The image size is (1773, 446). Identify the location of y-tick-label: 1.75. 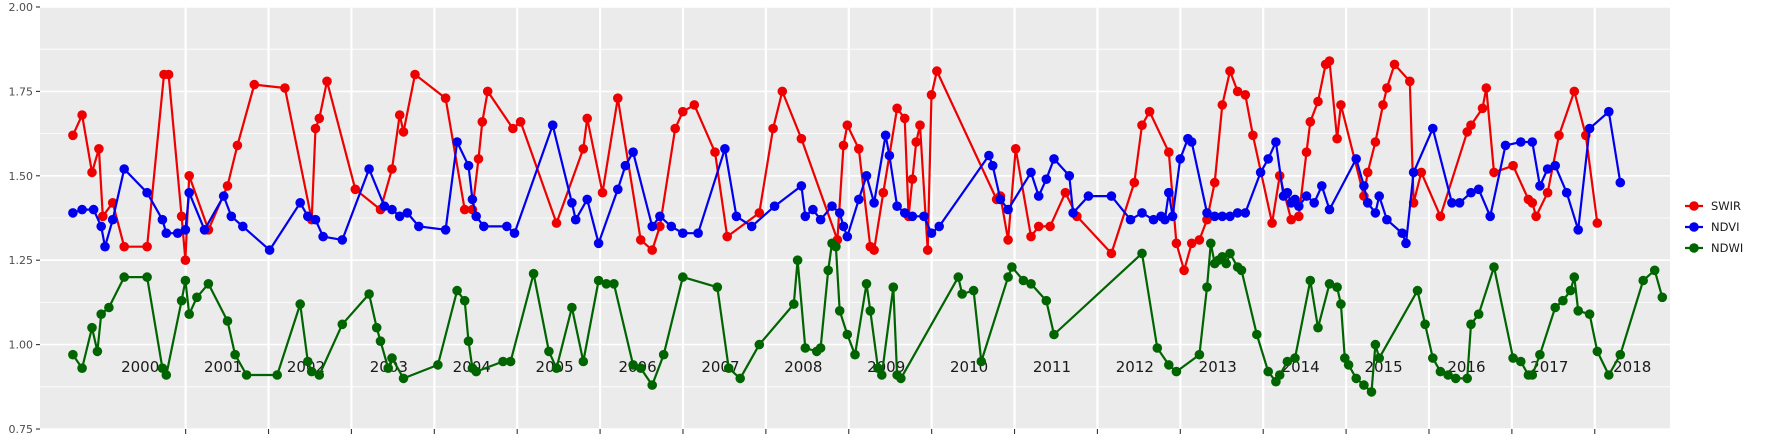
(21, 91).